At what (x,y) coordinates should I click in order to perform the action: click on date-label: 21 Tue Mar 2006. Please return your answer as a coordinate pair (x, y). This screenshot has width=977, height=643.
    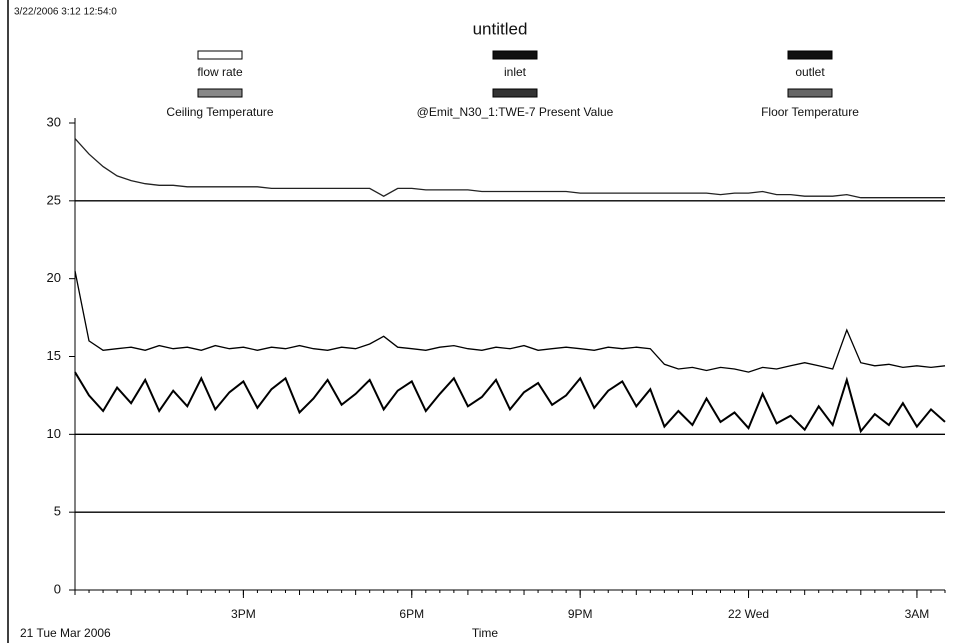
    Looking at the image, I should click on (65, 633).